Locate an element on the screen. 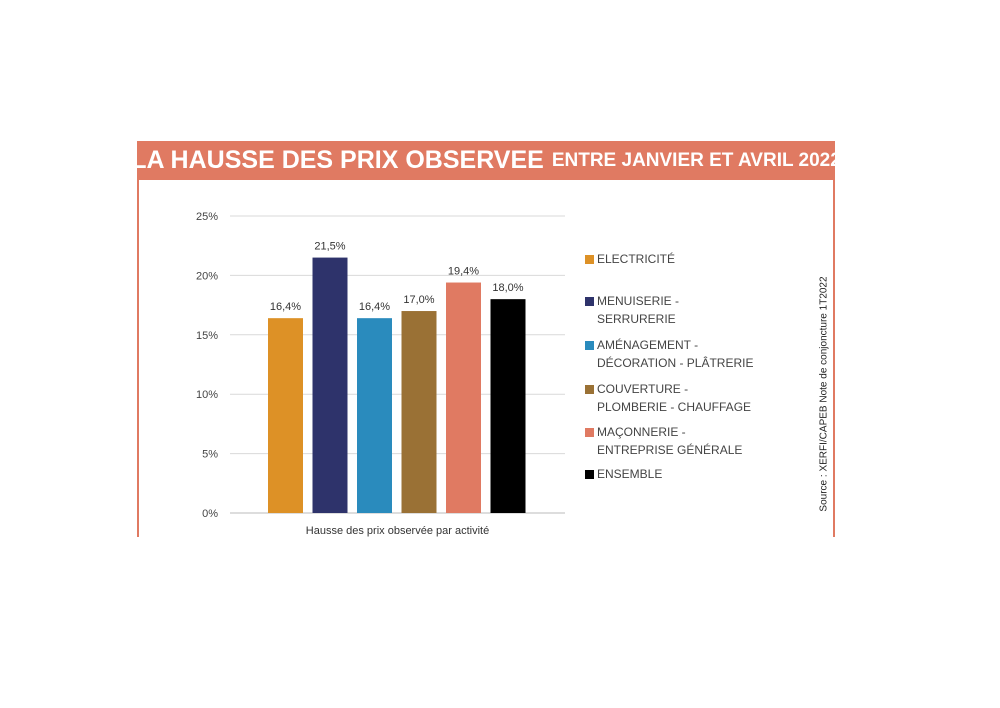 This screenshot has height=708, width=1000. data-label: 17,0% is located at coordinates (418, 300).